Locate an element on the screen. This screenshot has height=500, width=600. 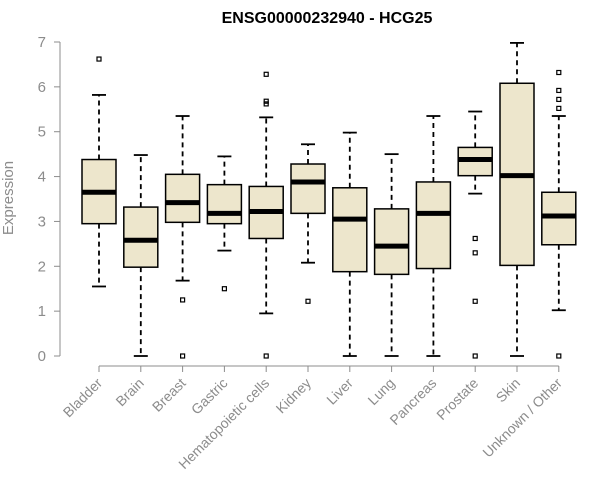
y-tick-label: 1 is located at coordinates (42, 311).